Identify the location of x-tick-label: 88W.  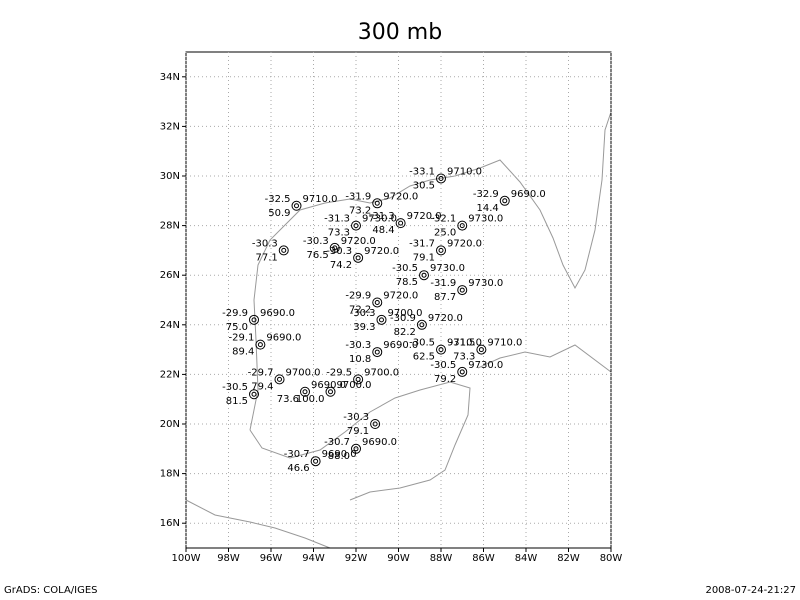
(441, 558).